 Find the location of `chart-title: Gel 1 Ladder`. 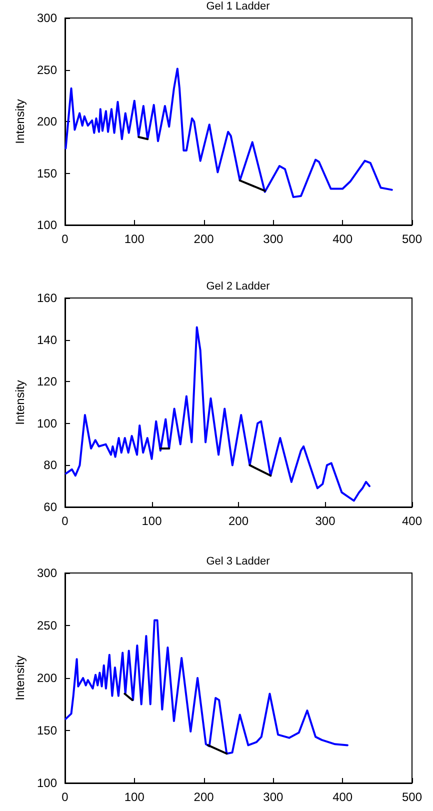

chart-title: Gel 1 Ladder is located at coordinates (238, 6).